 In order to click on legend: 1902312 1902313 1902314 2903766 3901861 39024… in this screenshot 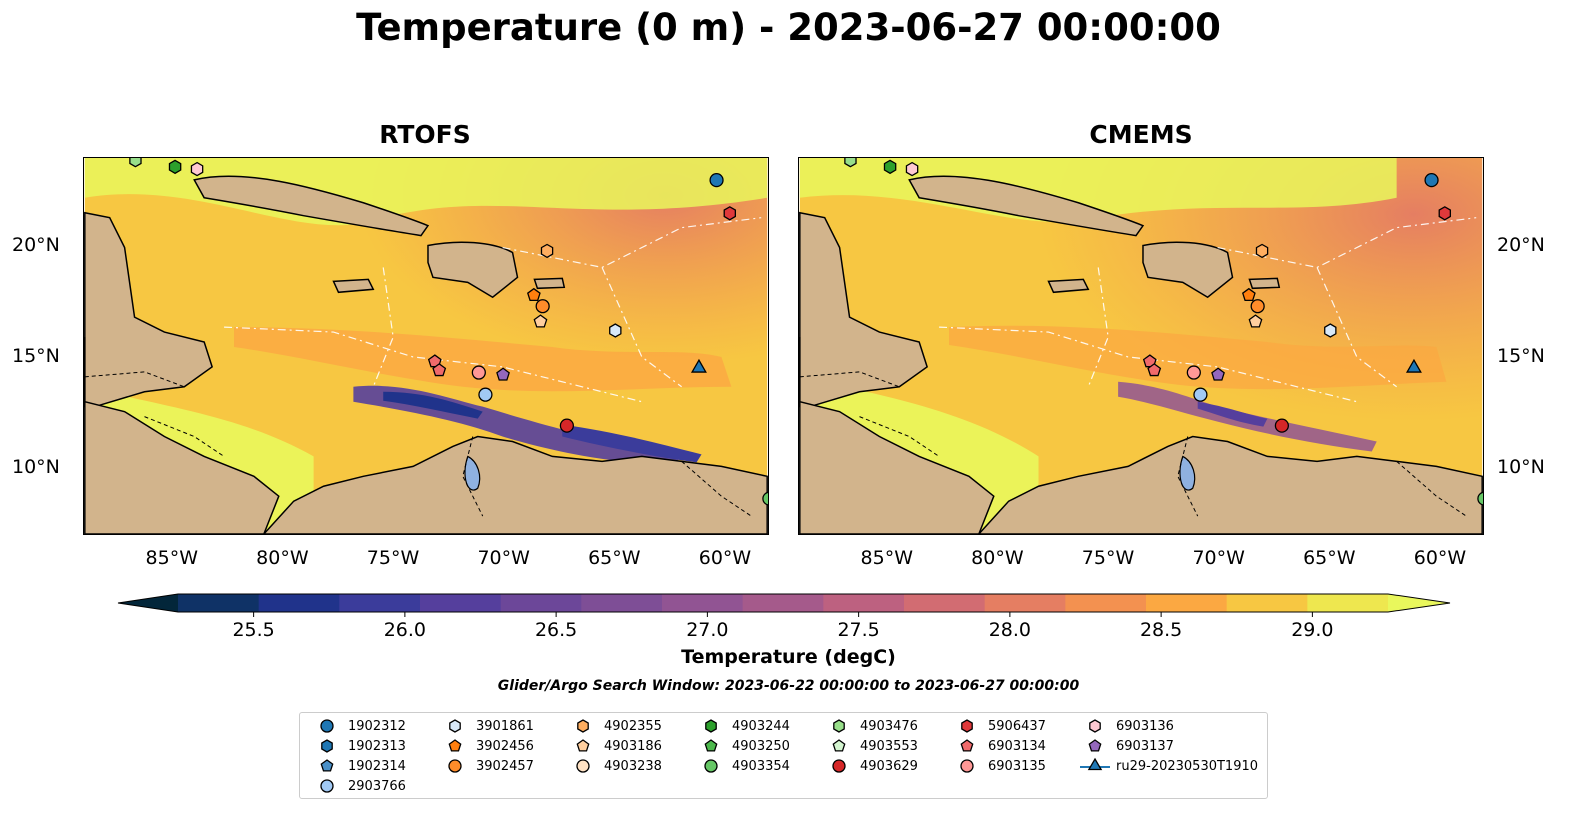, I will do `click(783, 755)`.